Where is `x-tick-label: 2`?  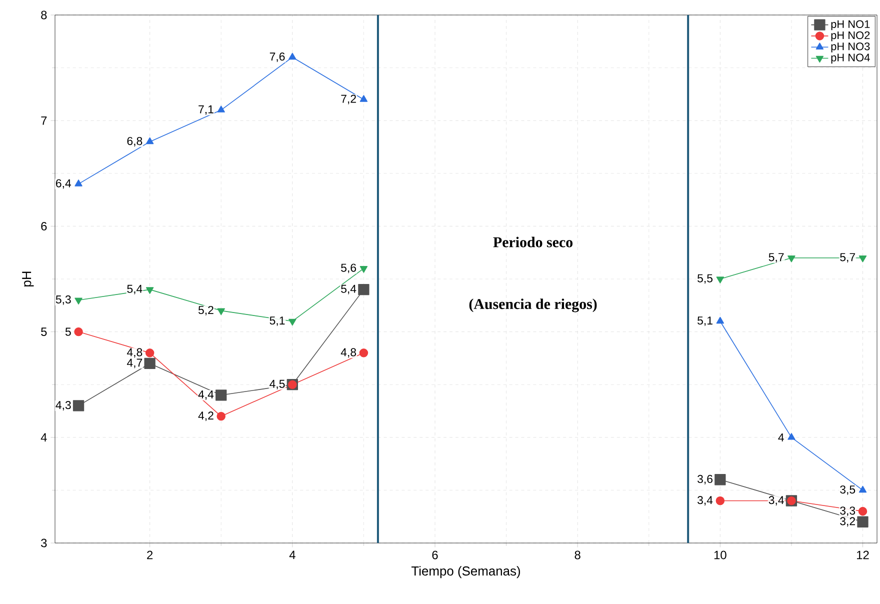 x-tick-label: 2 is located at coordinates (150, 555).